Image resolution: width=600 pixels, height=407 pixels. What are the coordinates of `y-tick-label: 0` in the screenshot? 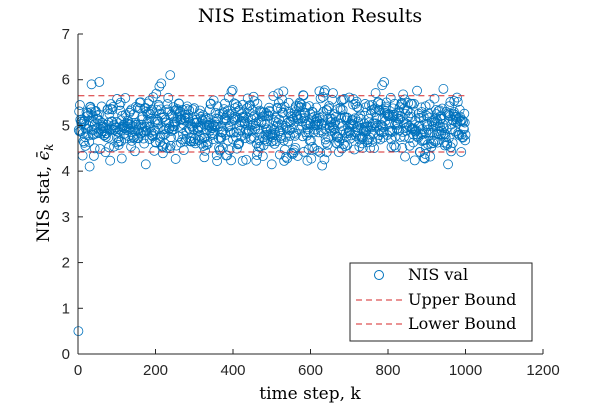 It's located at (66, 354).